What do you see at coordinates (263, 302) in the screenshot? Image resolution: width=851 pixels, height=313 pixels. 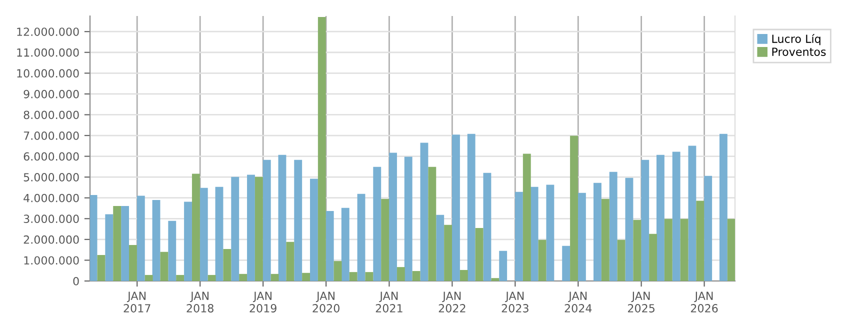 I see `x-tick-label: JAN 2019` at bounding box center [263, 302].